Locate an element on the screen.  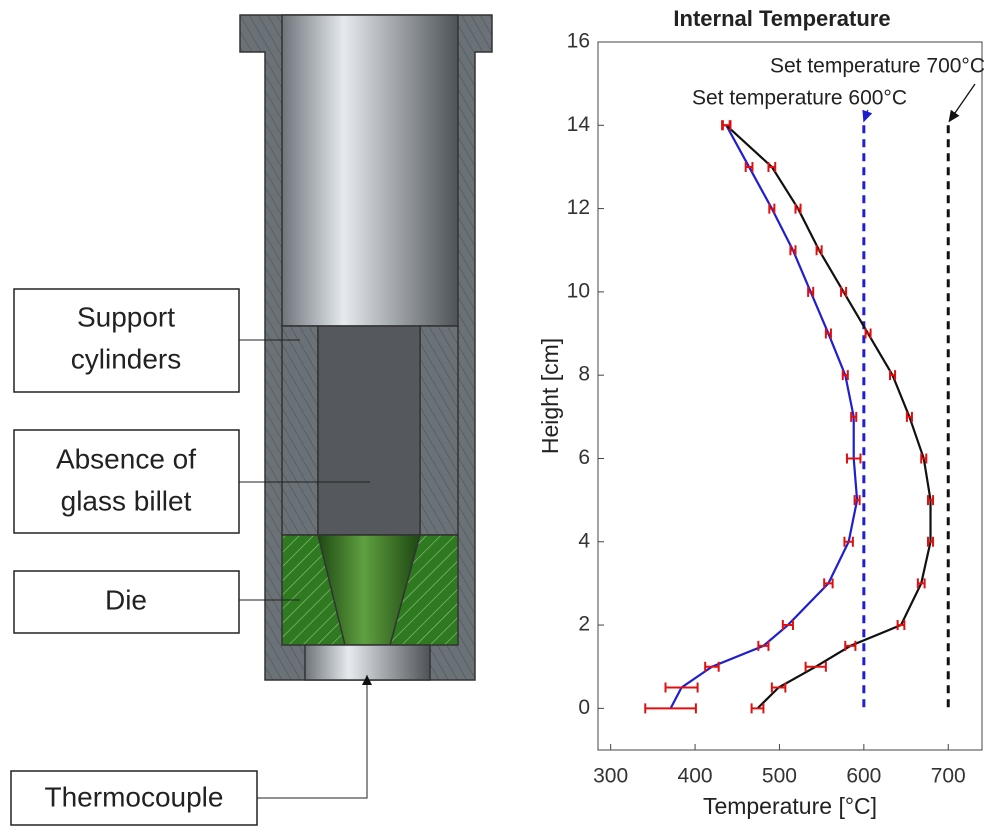
y-tick-label: 12 is located at coordinates (578, 207).